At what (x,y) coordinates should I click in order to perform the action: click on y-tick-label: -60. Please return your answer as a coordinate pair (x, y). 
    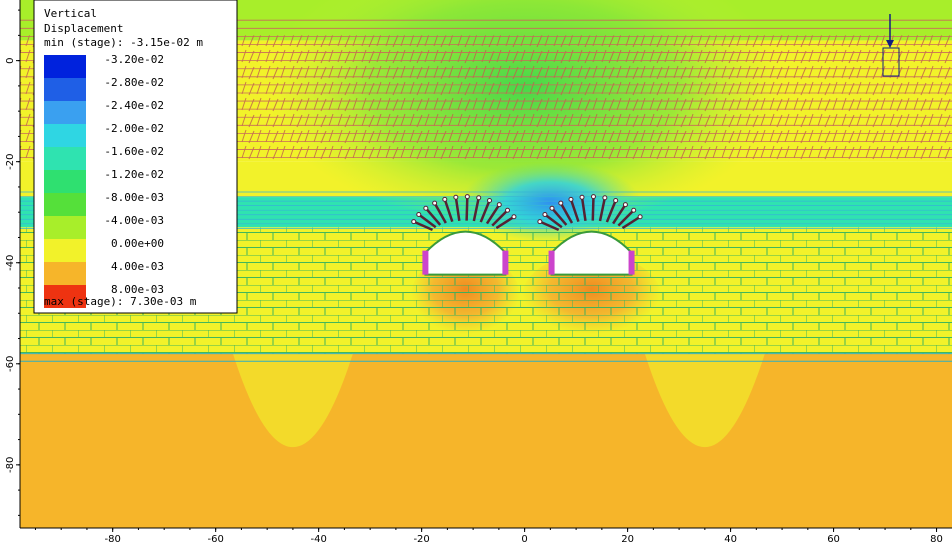
    Looking at the image, I should click on (10, 364).